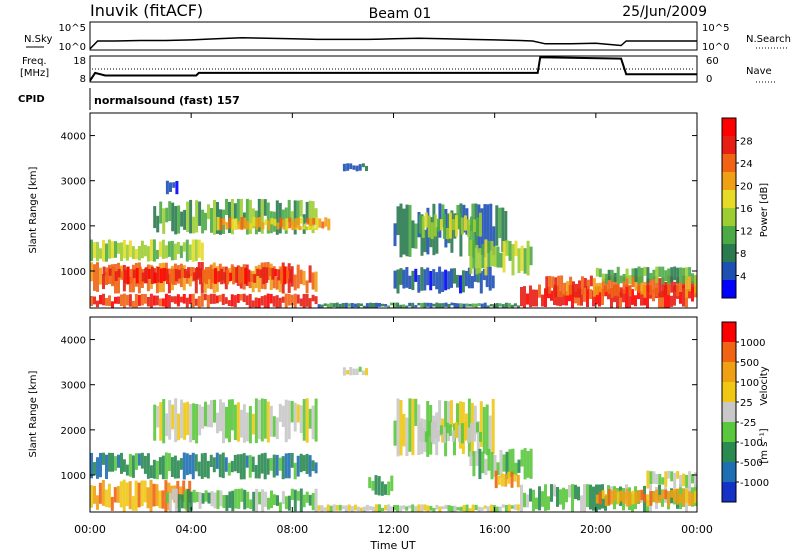  Describe the element at coordinates (746, 187) in the screenshot. I see `colorbar-tick-label: 20` at that location.